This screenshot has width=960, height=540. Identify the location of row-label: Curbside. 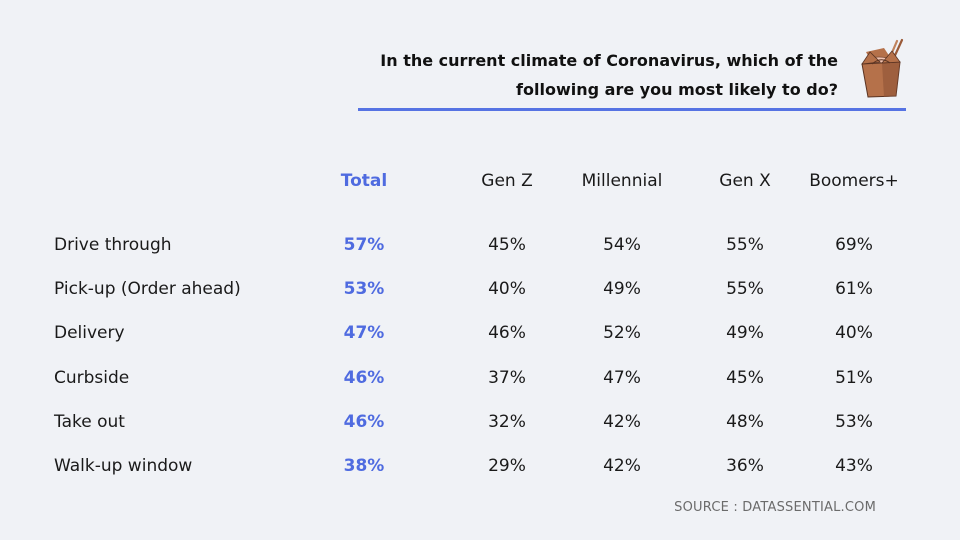
(92, 377).